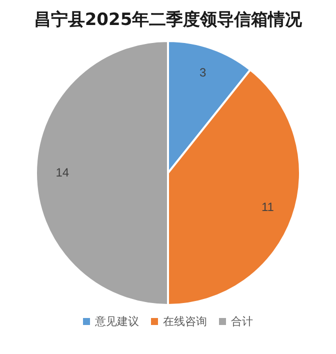  What do you see at coordinates (203, 73) in the screenshot?
I see `data-label: 3` at bounding box center [203, 73].